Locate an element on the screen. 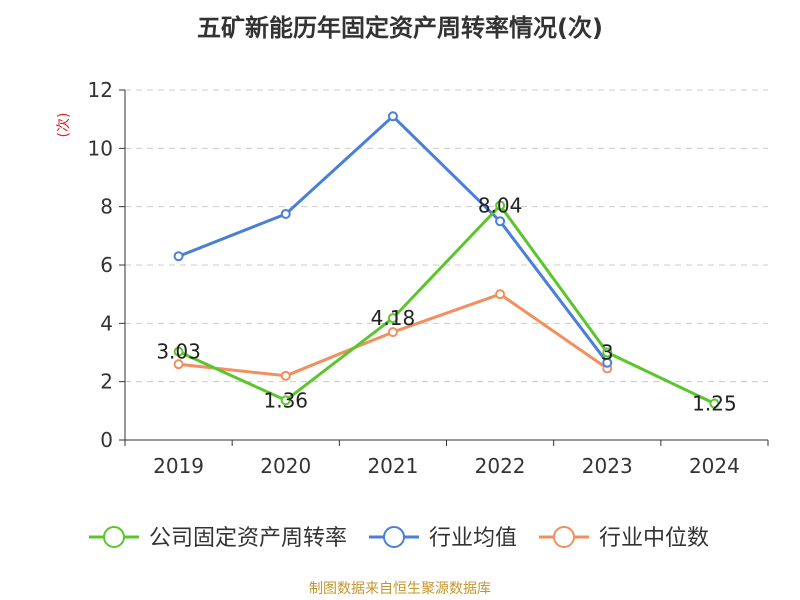 The image size is (800, 600). x-tick-label: 2019 is located at coordinates (178, 466).